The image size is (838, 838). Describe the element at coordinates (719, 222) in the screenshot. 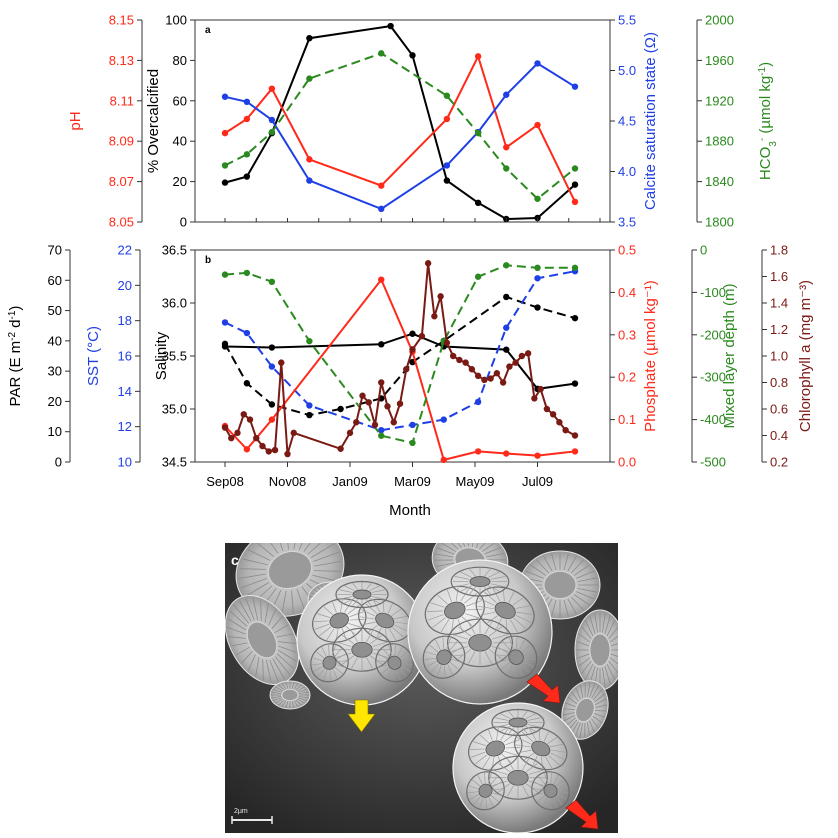

I see `tick-label: 1800` at that location.